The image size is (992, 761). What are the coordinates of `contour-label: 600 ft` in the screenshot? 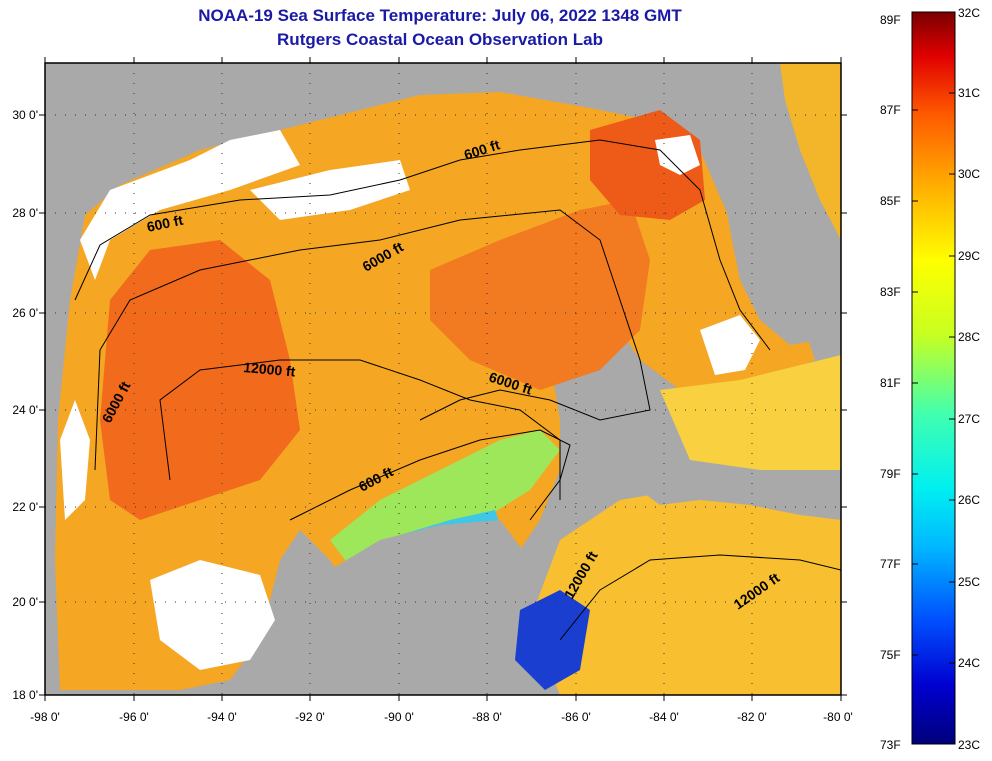 It's located at (164, 223).